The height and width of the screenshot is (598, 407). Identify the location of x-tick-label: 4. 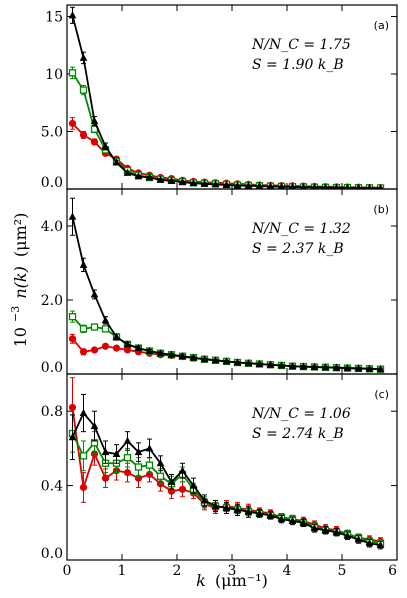
(287, 571).